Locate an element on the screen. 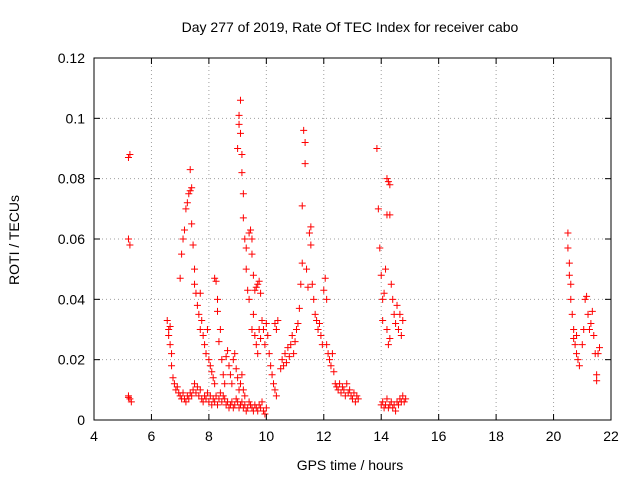 This screenshot has width=640, height=480. y-tick-label: 0.12 is located at coordinates (71, 58).